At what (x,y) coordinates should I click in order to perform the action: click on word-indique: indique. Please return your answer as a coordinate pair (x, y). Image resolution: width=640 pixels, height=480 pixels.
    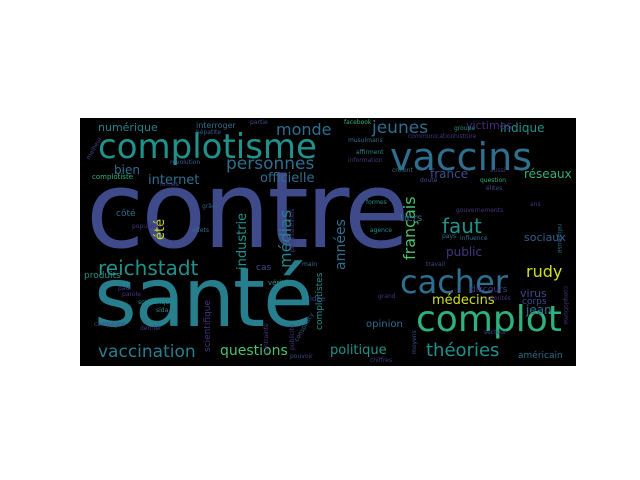
    Looking at the image, I should click on (522, 128).